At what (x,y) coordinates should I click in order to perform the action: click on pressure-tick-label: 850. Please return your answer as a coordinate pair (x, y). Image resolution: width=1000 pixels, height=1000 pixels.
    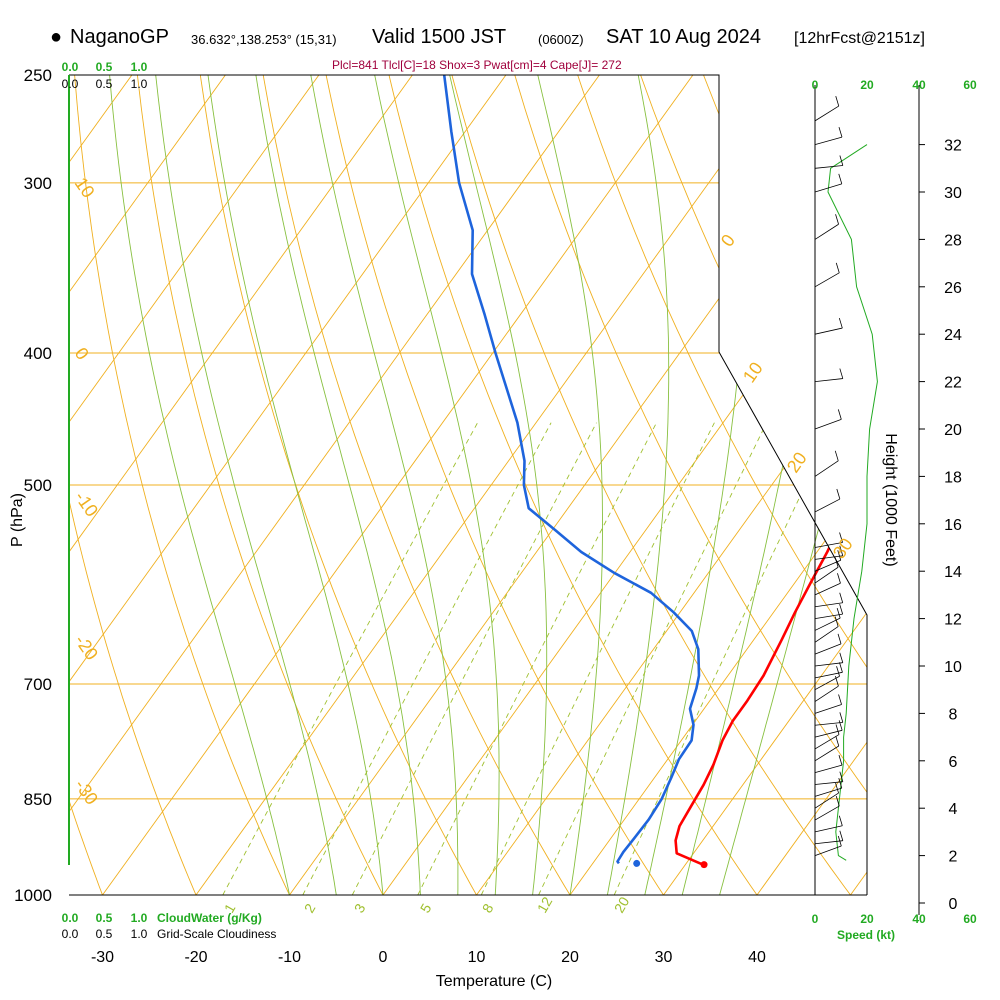
    Looking at the image, I should click on (38, 799).